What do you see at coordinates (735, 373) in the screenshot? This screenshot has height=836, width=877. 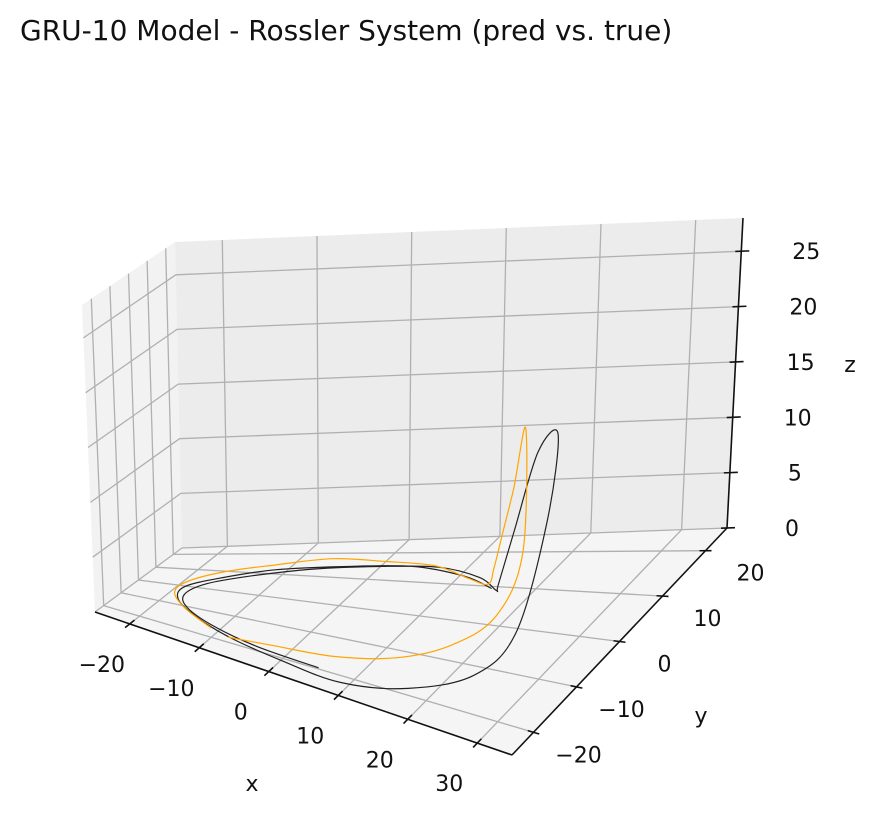 I see `z-axis-line` at bounding box center [735, 373].